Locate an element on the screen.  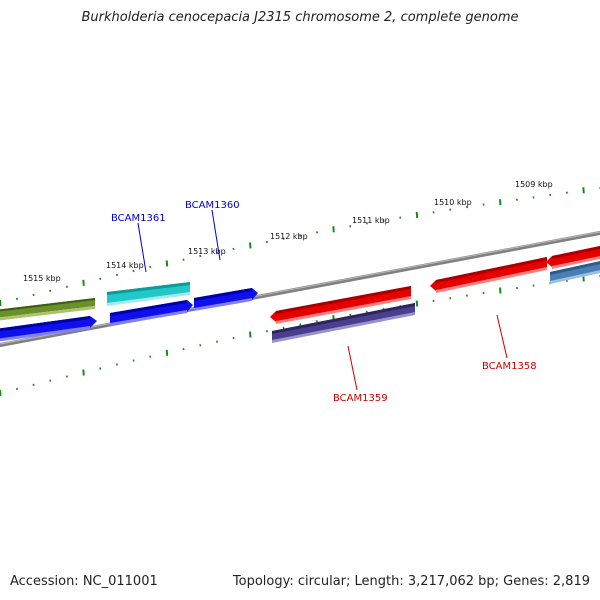
tick-label: 1512 kbp is located at coordinates (289, 236).